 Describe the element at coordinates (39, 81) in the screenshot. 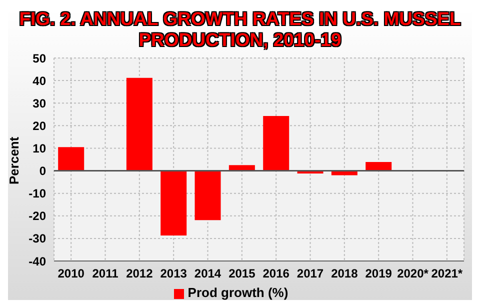

I see `y-tick-label: 40` at that location.